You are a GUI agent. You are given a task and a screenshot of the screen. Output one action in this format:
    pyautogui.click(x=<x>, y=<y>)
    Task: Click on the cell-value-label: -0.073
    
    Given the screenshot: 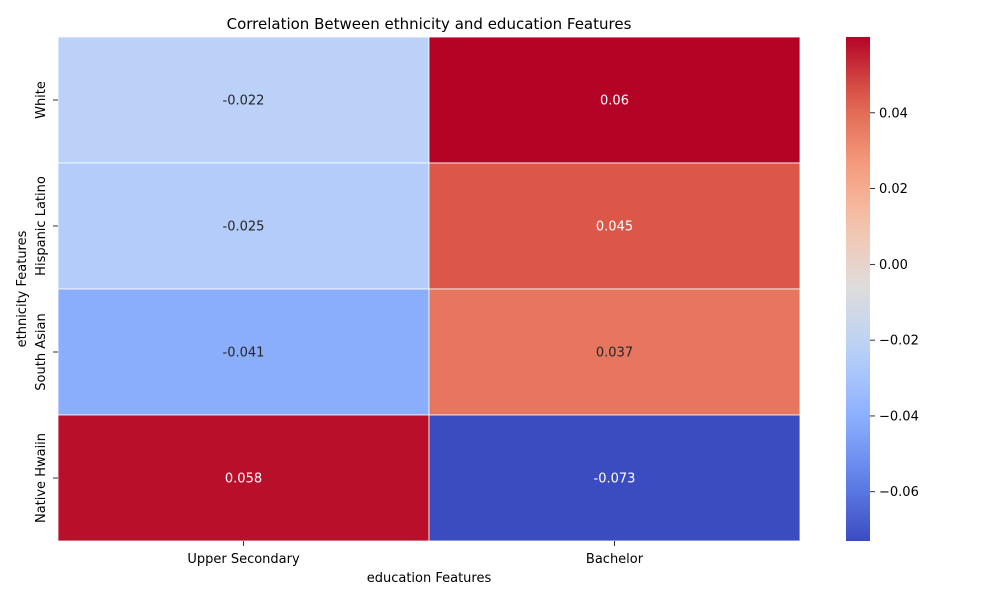 What is the action you would take?
    pyautogui.click(x=615, y=479)
    